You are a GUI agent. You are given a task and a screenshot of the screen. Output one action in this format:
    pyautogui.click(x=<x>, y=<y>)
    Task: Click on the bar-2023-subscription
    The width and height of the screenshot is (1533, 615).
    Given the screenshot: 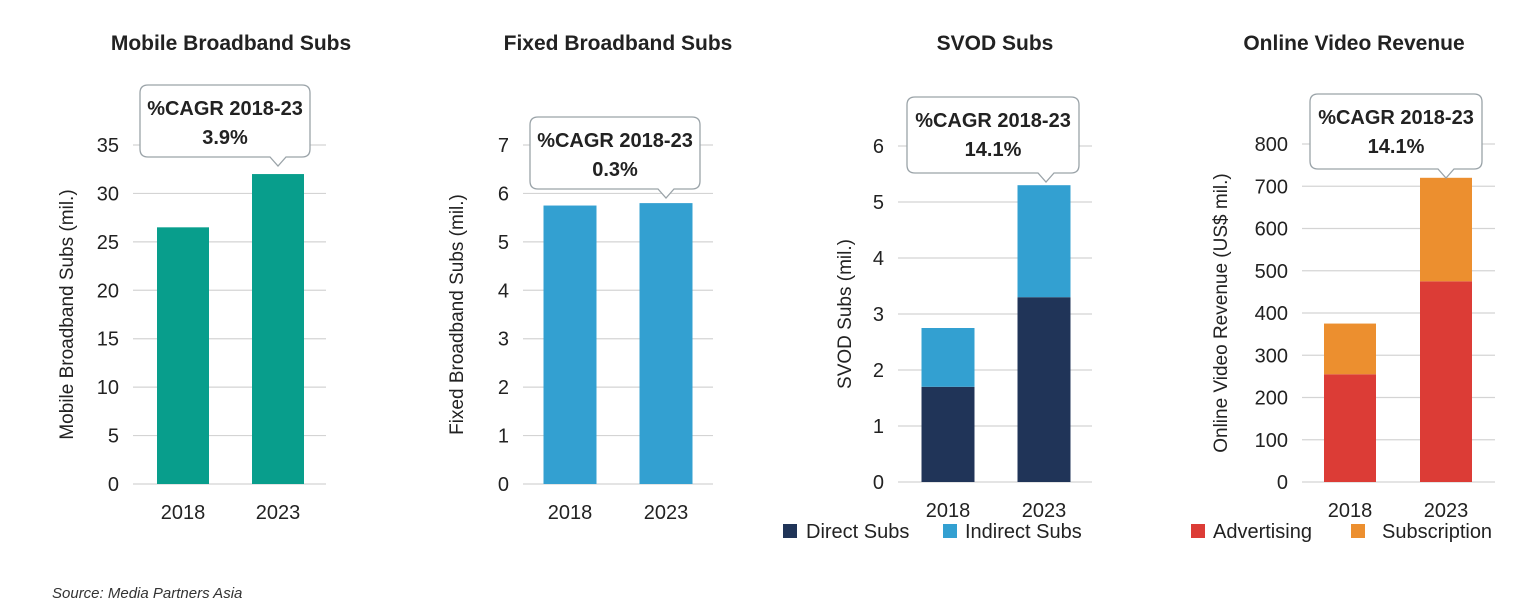 What is the action you would take?
    pyautogui.click(x=1446, y=229)
    